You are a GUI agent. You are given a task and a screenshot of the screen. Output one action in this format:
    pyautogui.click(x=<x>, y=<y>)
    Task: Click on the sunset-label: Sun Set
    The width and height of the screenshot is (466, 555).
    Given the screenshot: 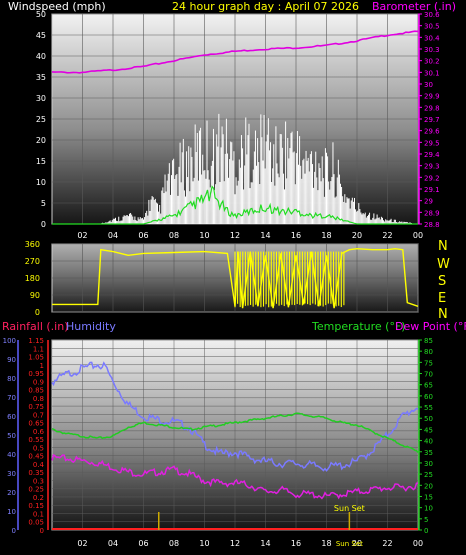 What is the action you would take?
    pyautogui.click(x=349, y=508)
    